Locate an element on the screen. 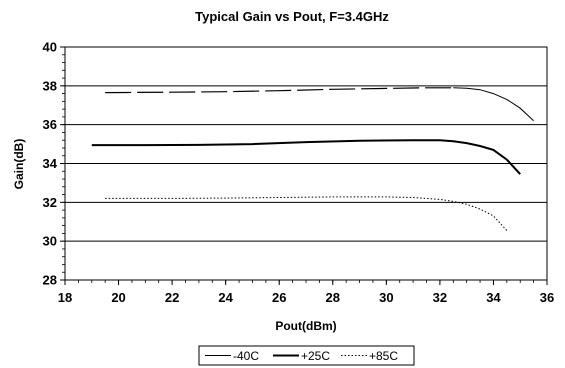  series-line-plus25c is located at coordinates (306, 157).